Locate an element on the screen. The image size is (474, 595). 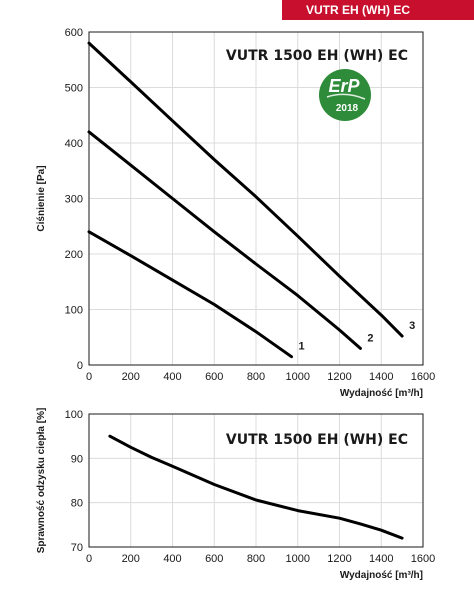
y-tick-label: 70 is located at coordinates (77, 548).